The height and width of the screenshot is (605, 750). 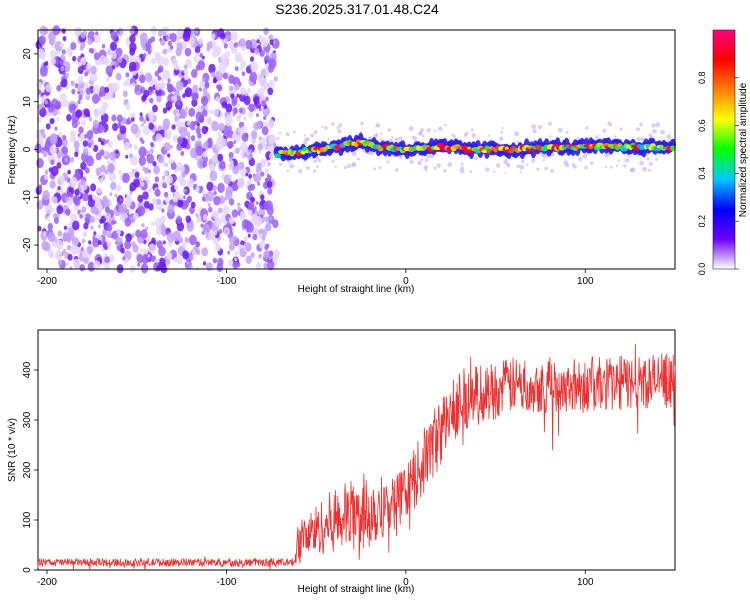 I want to click on spectrogram-y-tick-label: 0, so click(x=27, y=149).